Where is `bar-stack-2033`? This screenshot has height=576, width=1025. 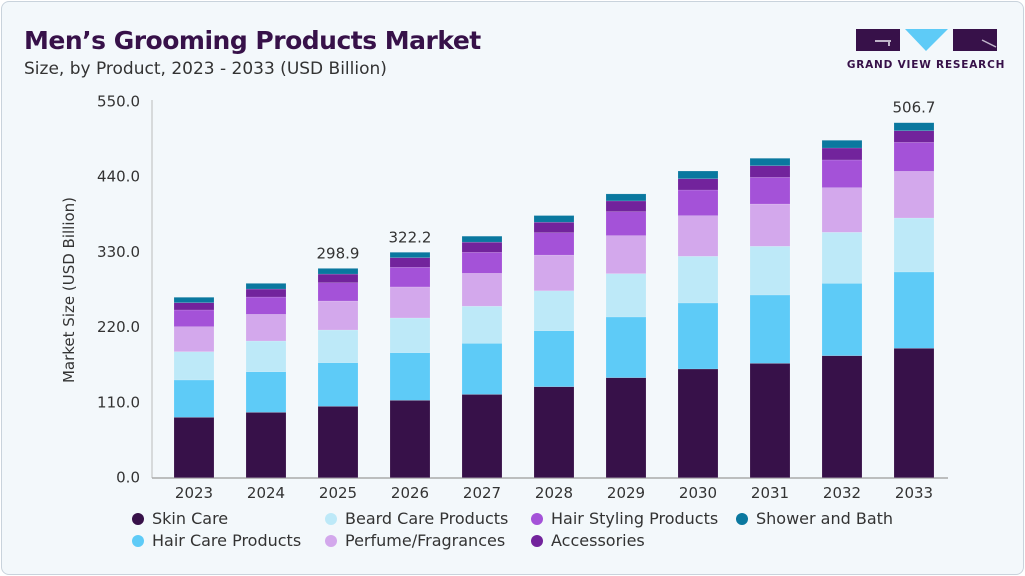 bar-stack-2033 is located at coordinates (914, 300).